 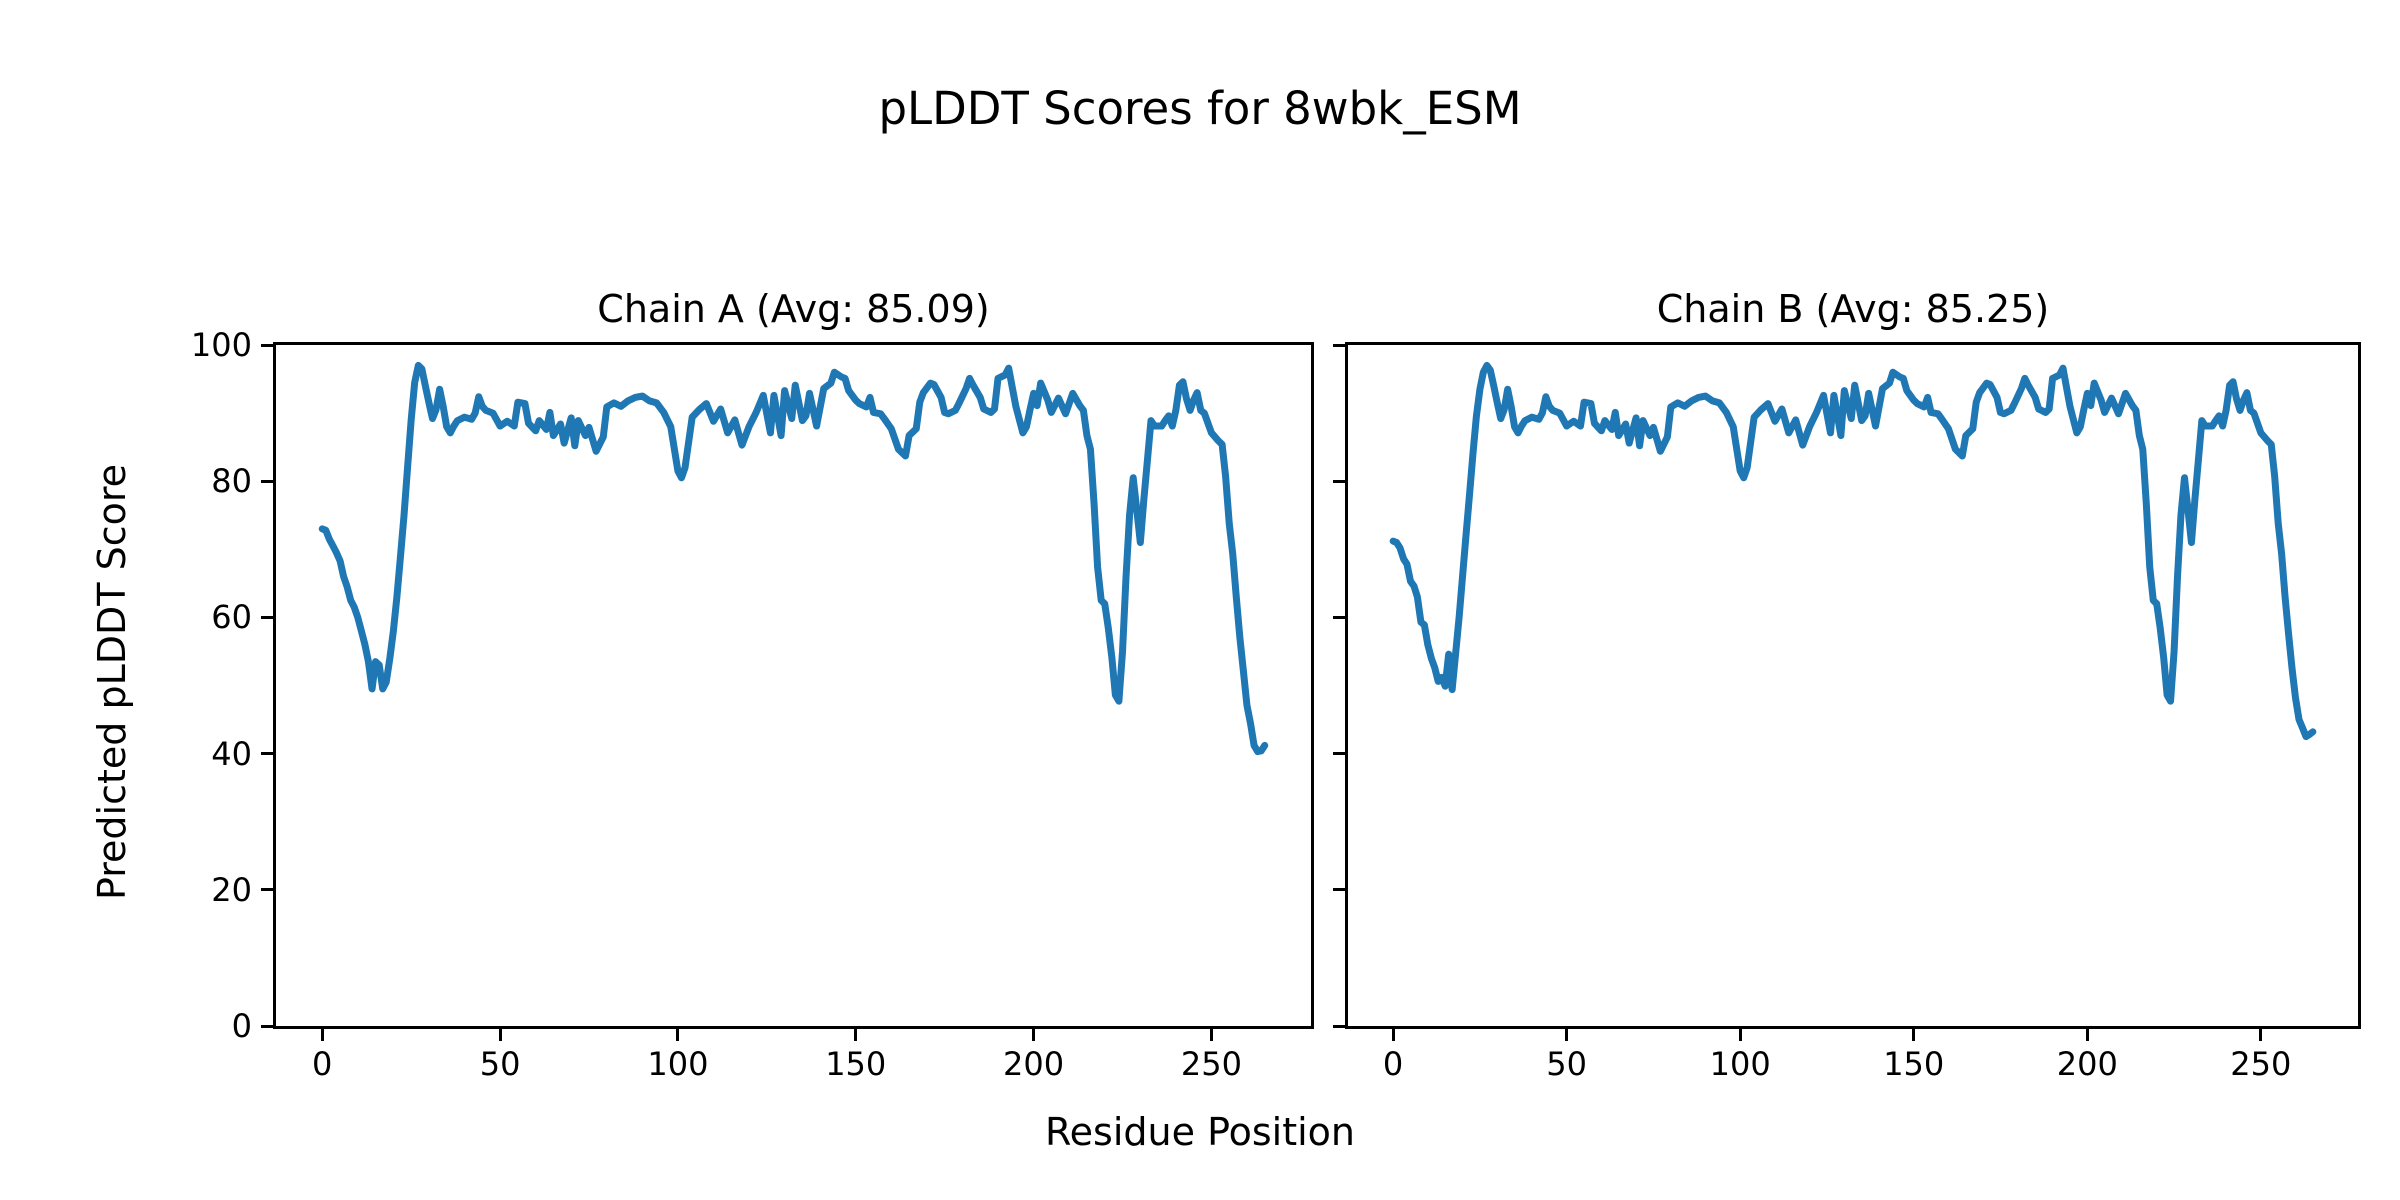 I want to click on axes-title-chain-b: Chain B (Avg: 85.25), so click(x=1853, y=309).